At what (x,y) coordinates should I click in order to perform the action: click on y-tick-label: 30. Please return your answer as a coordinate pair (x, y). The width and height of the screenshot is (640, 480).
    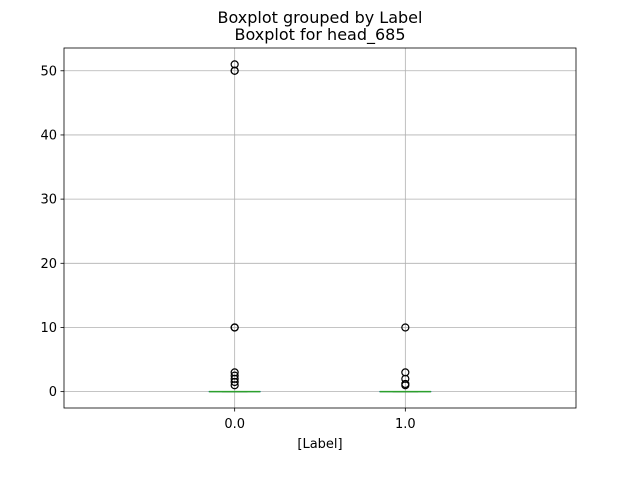
    Looking at the image, I should click on (48, 200).